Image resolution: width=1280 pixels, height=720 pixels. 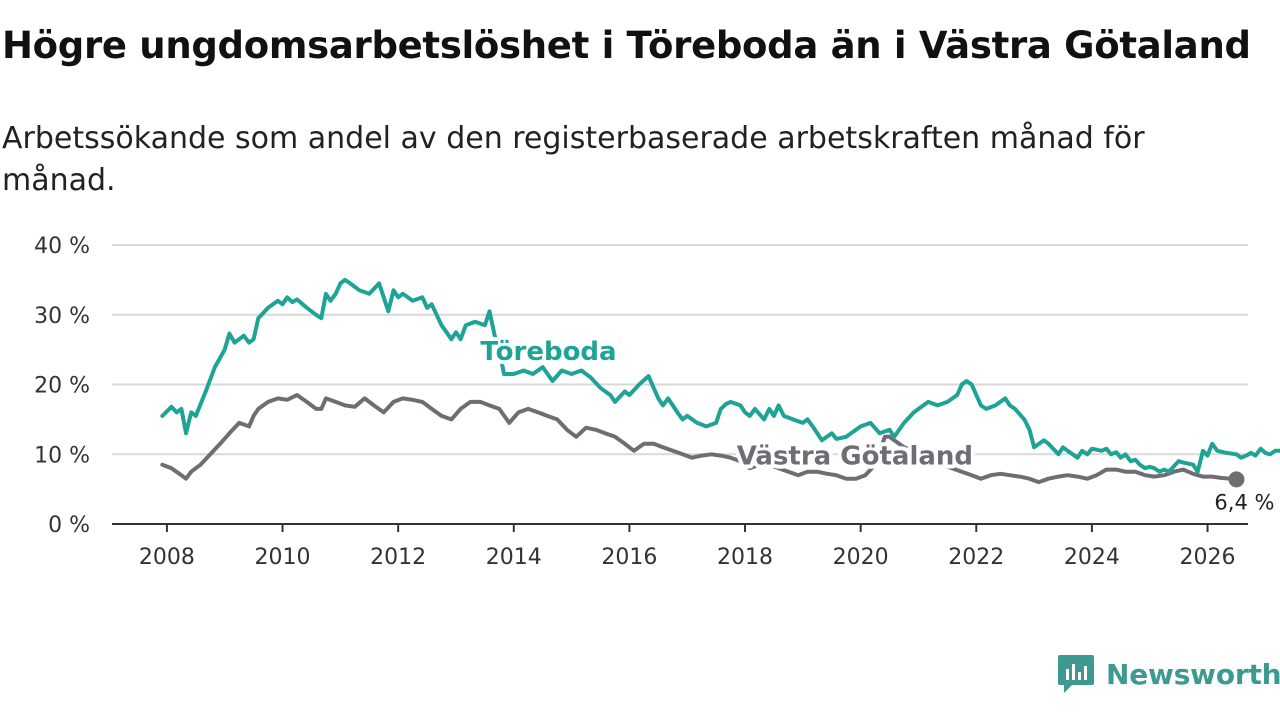 What do you see at coordinates (1092, 557) in the screenshot?
I see `x-tick-label: 2024` at bounding box center [1092, 557].